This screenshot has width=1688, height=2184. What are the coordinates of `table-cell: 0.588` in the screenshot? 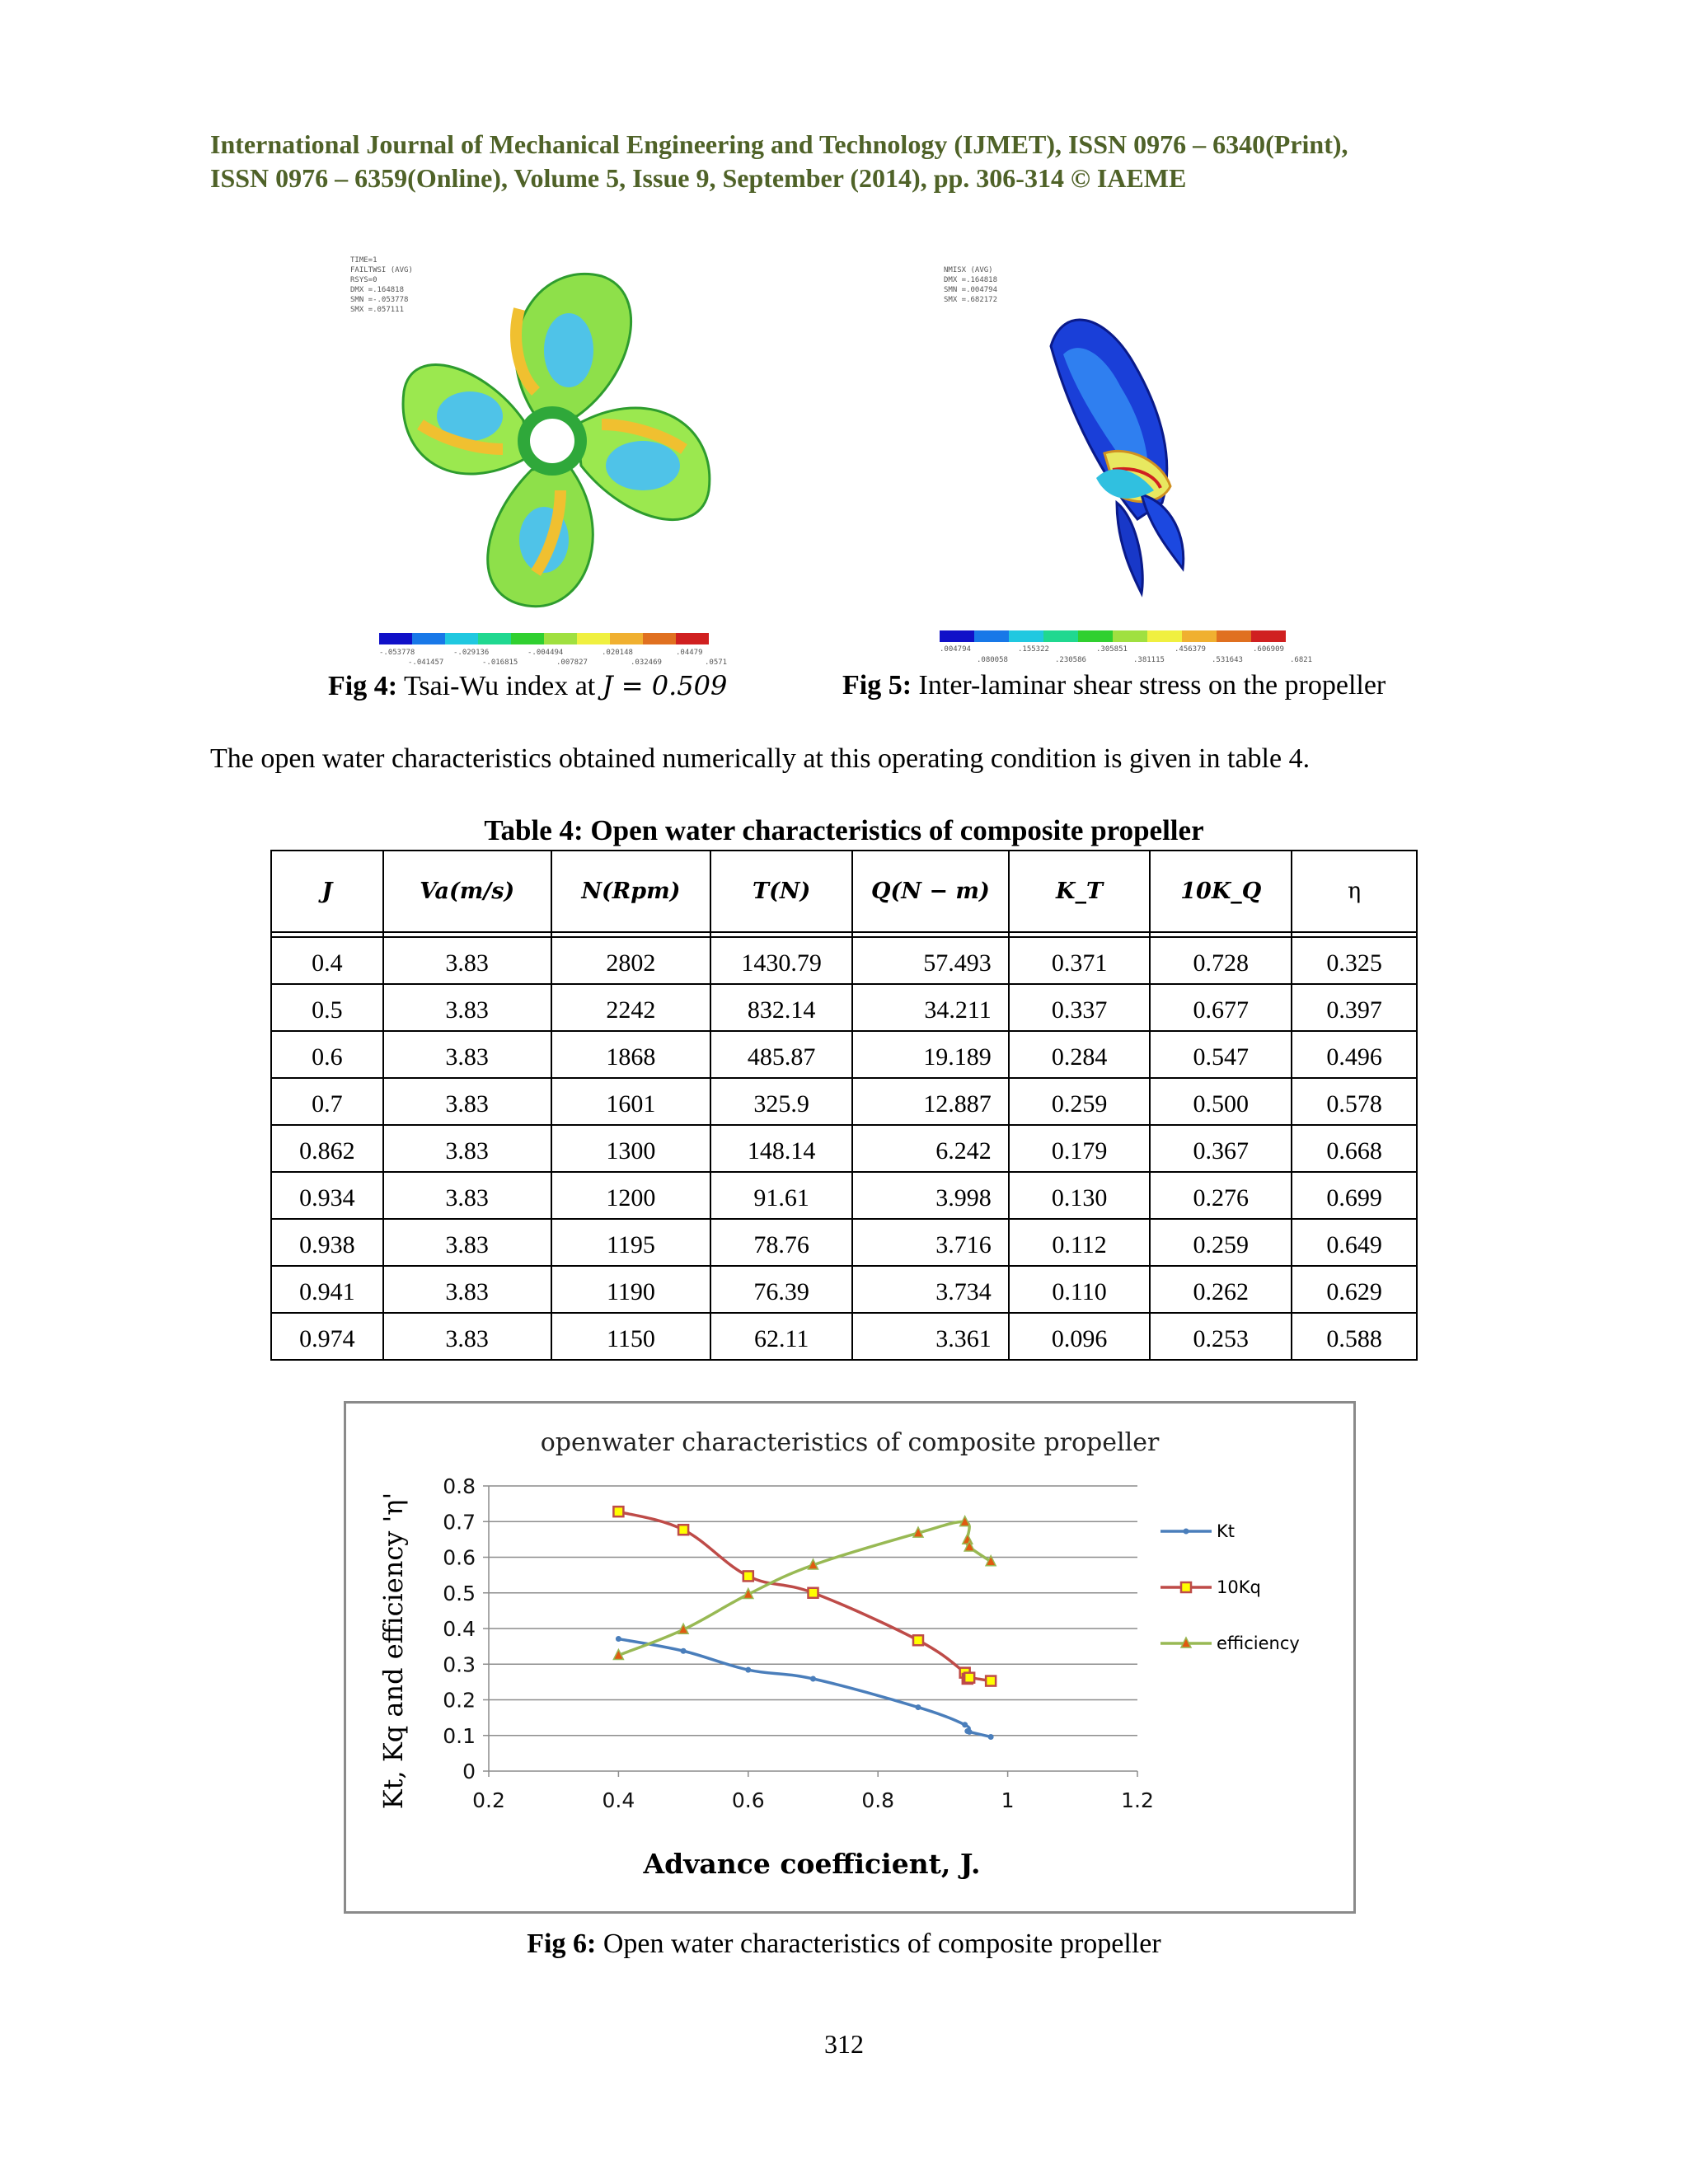 It's located at (1355, 1336).